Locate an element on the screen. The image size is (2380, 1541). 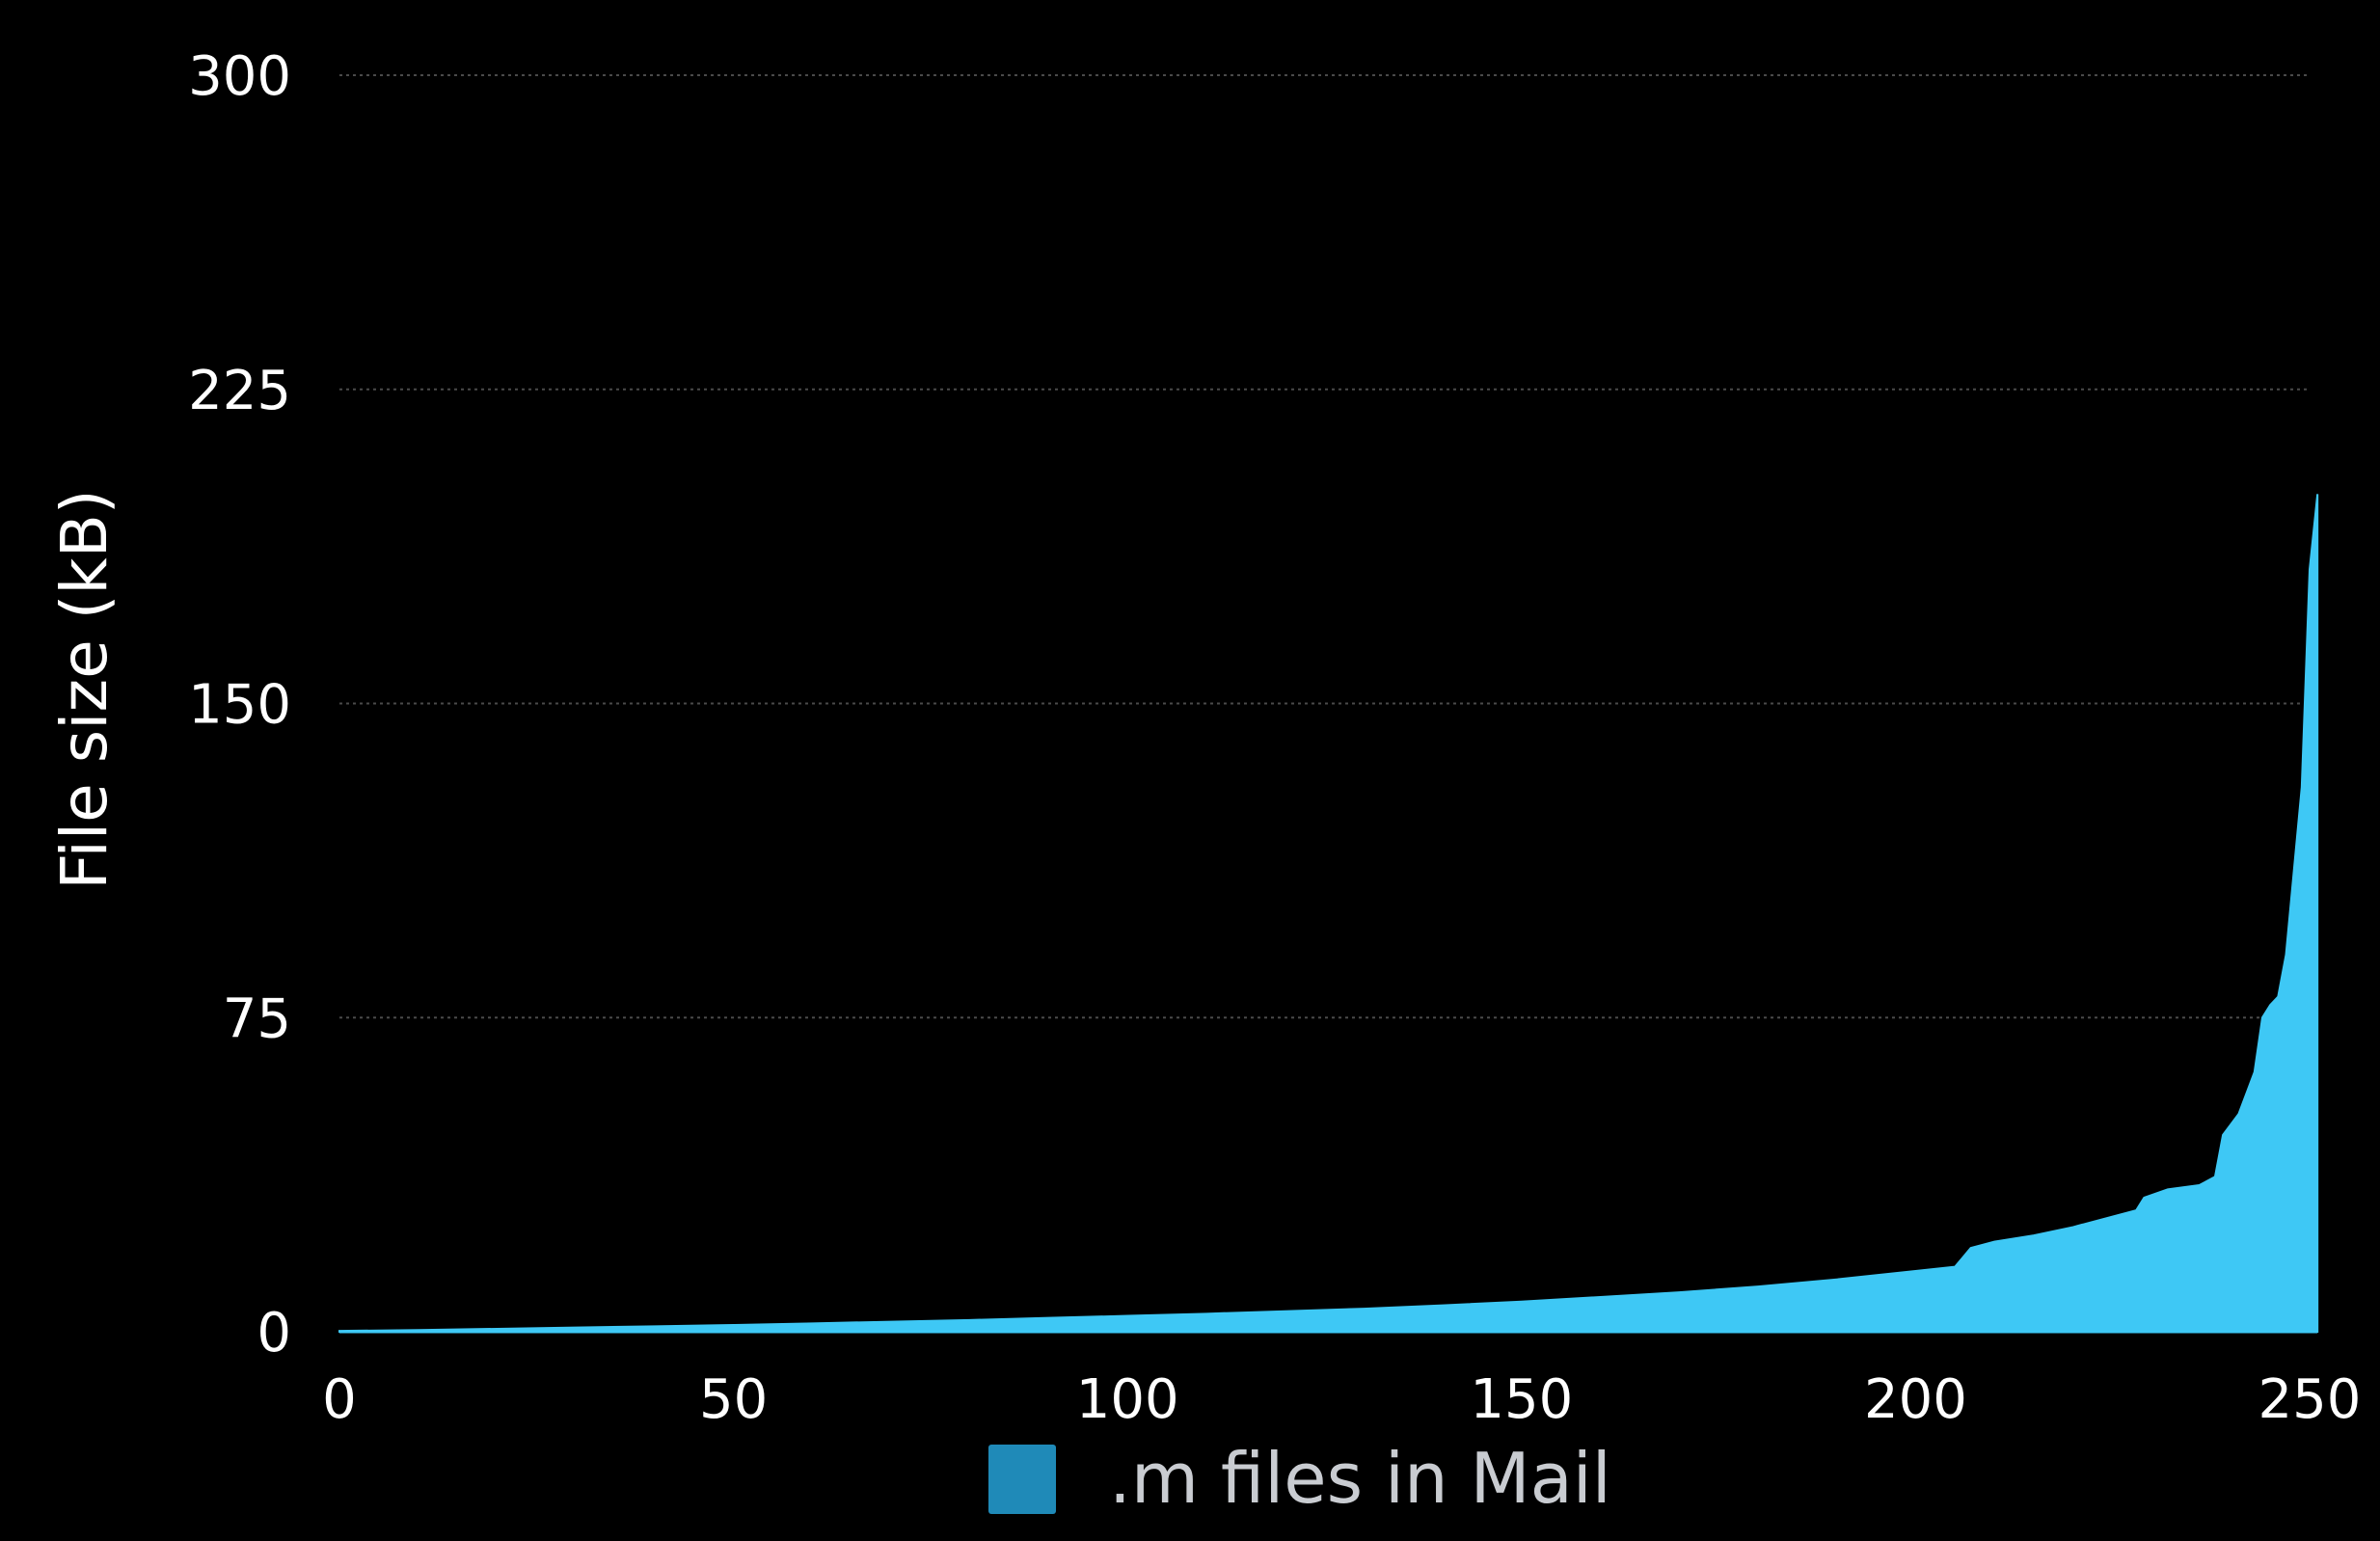
x-tick-label: 150 is located at coordinates (1522, 1399).